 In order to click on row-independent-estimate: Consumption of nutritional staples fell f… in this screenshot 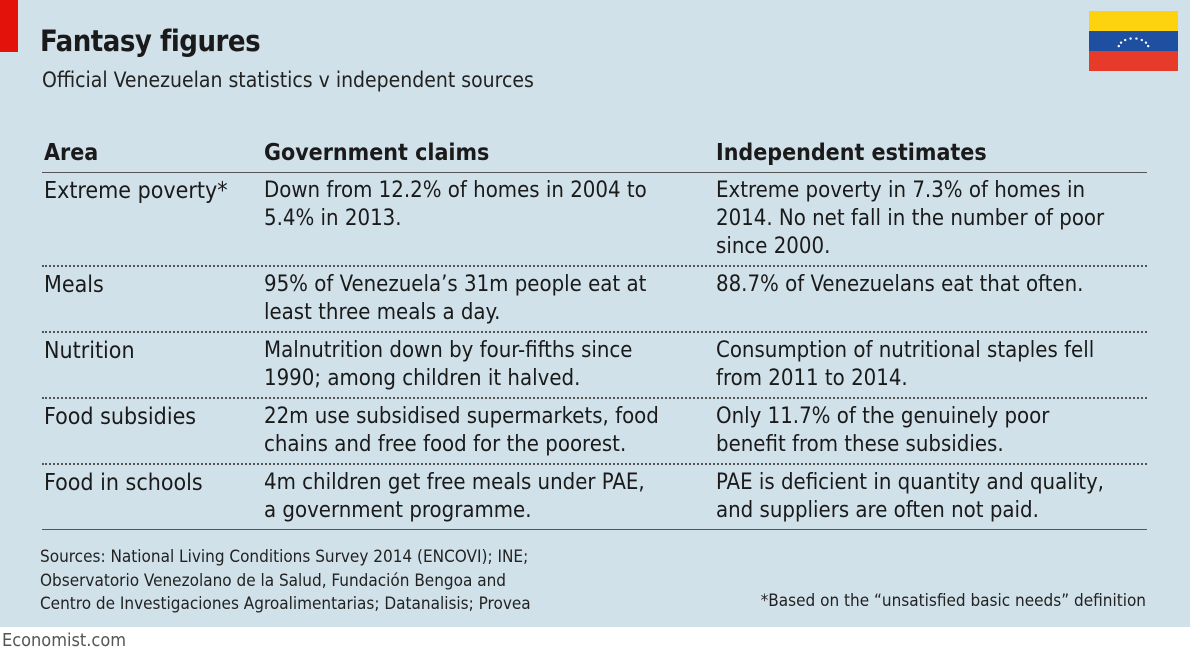, I will do `click(931, 365)`.